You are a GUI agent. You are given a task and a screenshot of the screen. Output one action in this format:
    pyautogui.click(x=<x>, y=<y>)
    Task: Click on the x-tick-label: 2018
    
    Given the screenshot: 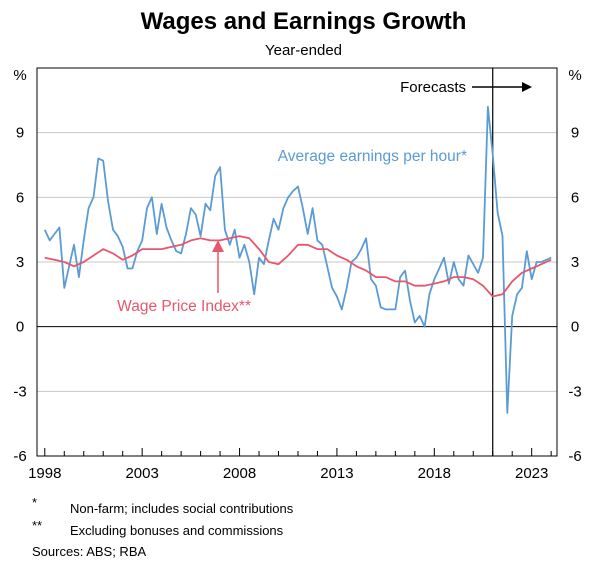 What is the action you would take?
    pyautogui.click(x=434, y=473)
    